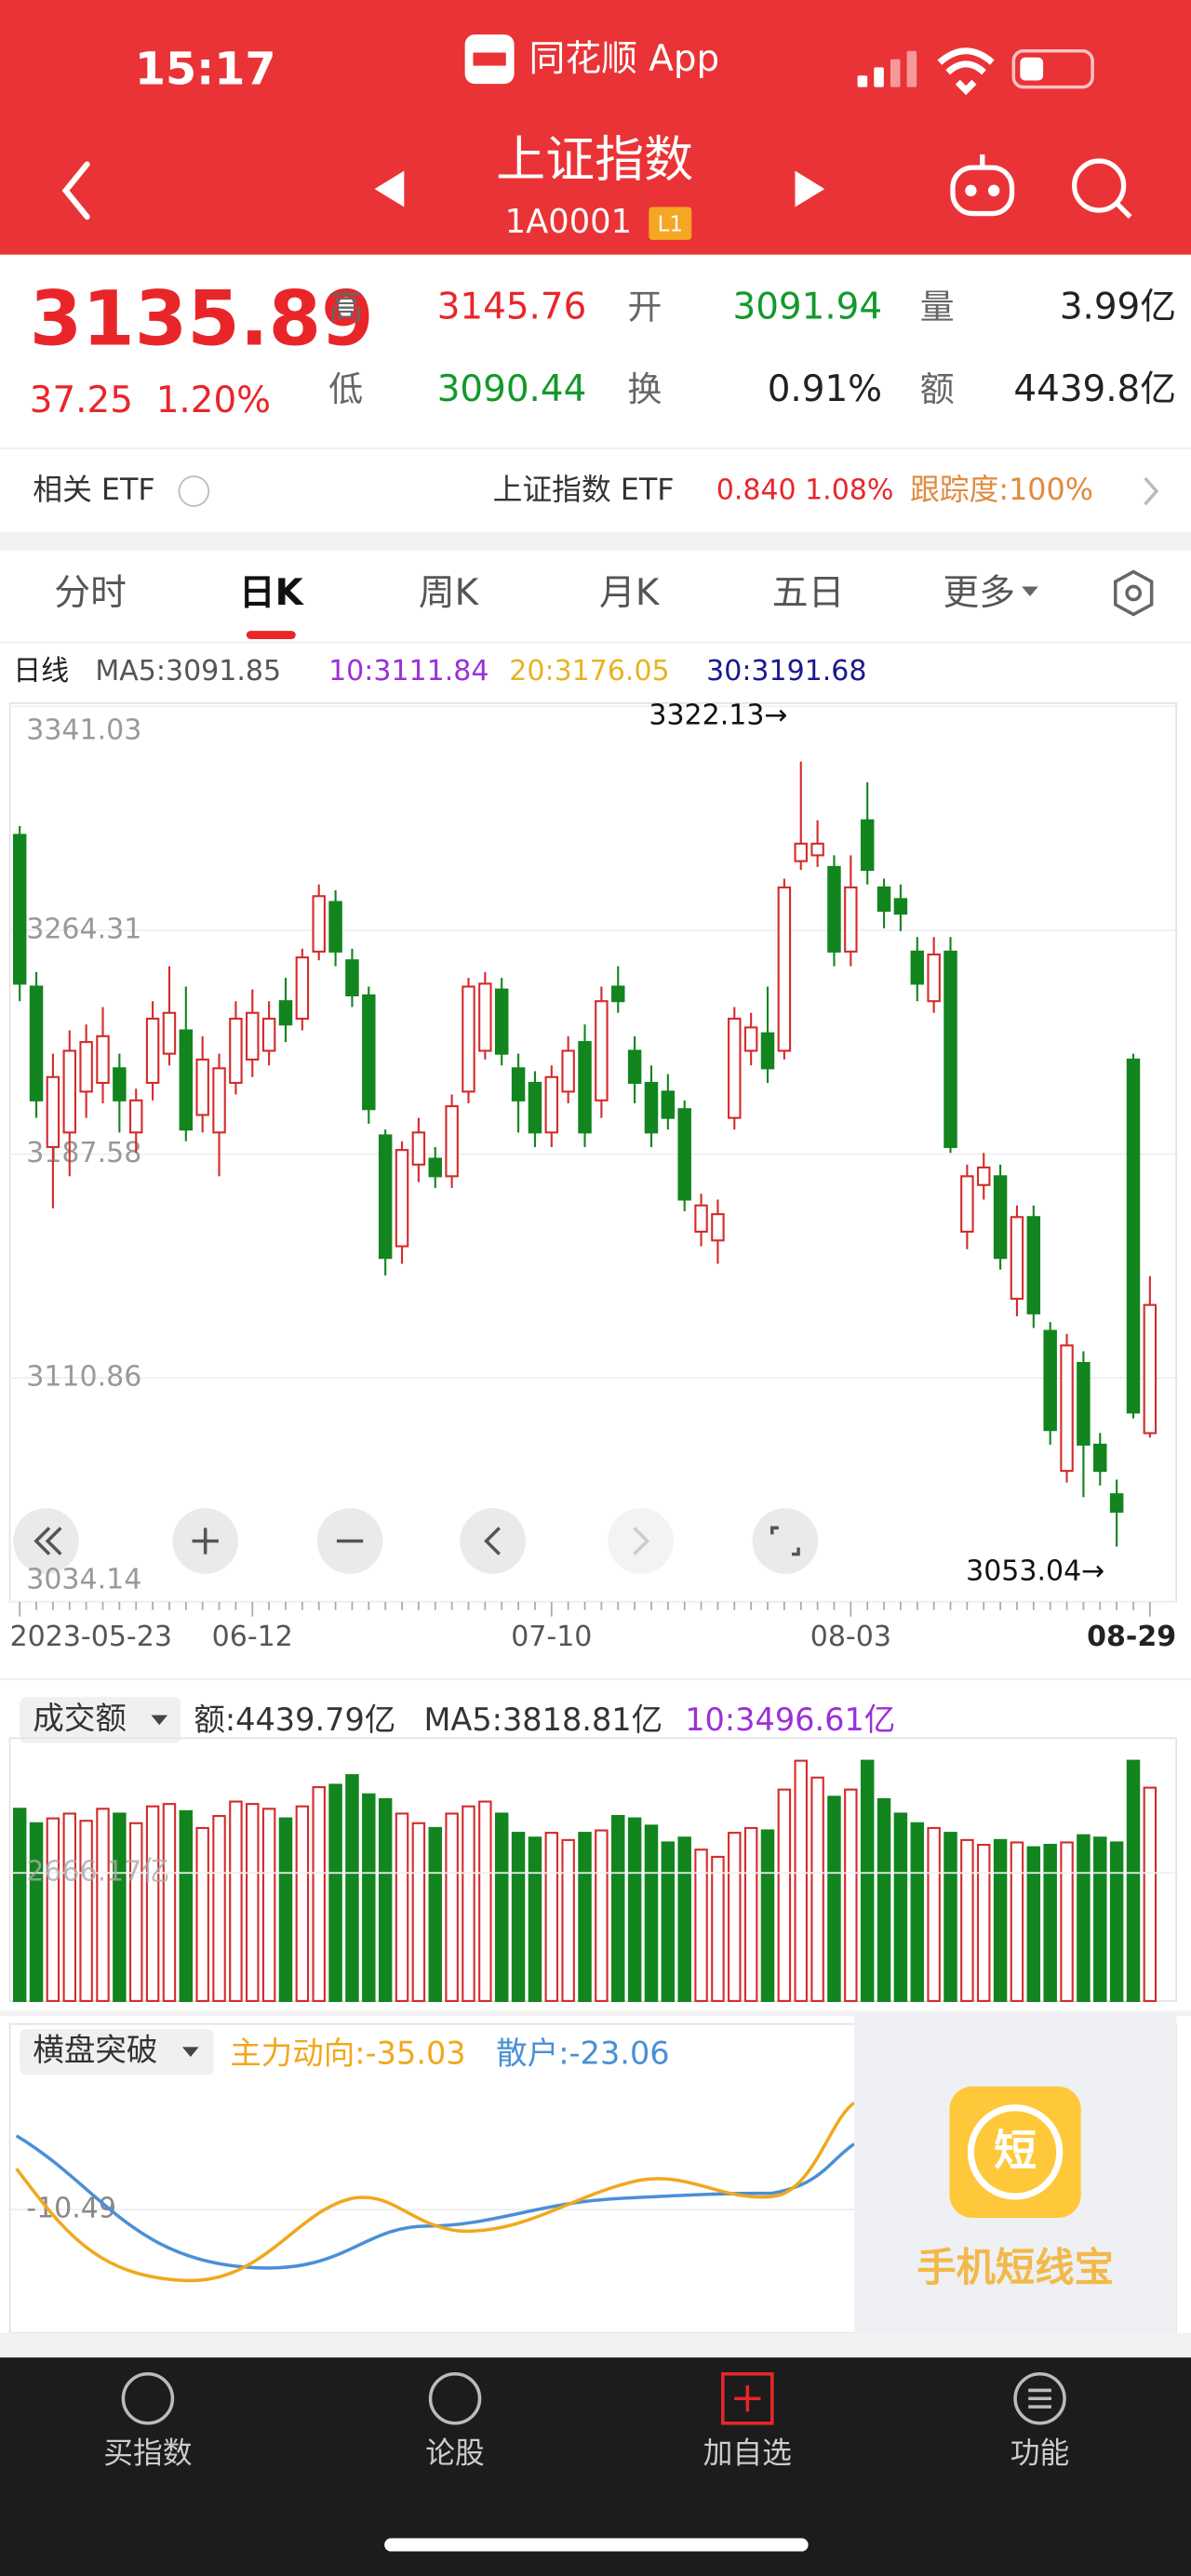  What do you see at coordinates (1118, 306) in the screenshot?
I see `field-value: 3.99亿` at bounding box center [1118, 306].